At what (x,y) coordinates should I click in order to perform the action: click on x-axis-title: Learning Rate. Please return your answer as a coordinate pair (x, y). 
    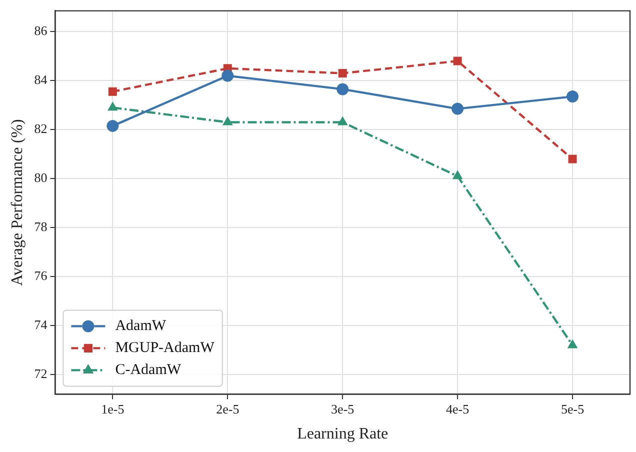
    Looking at the image, I should click on (342, 434).